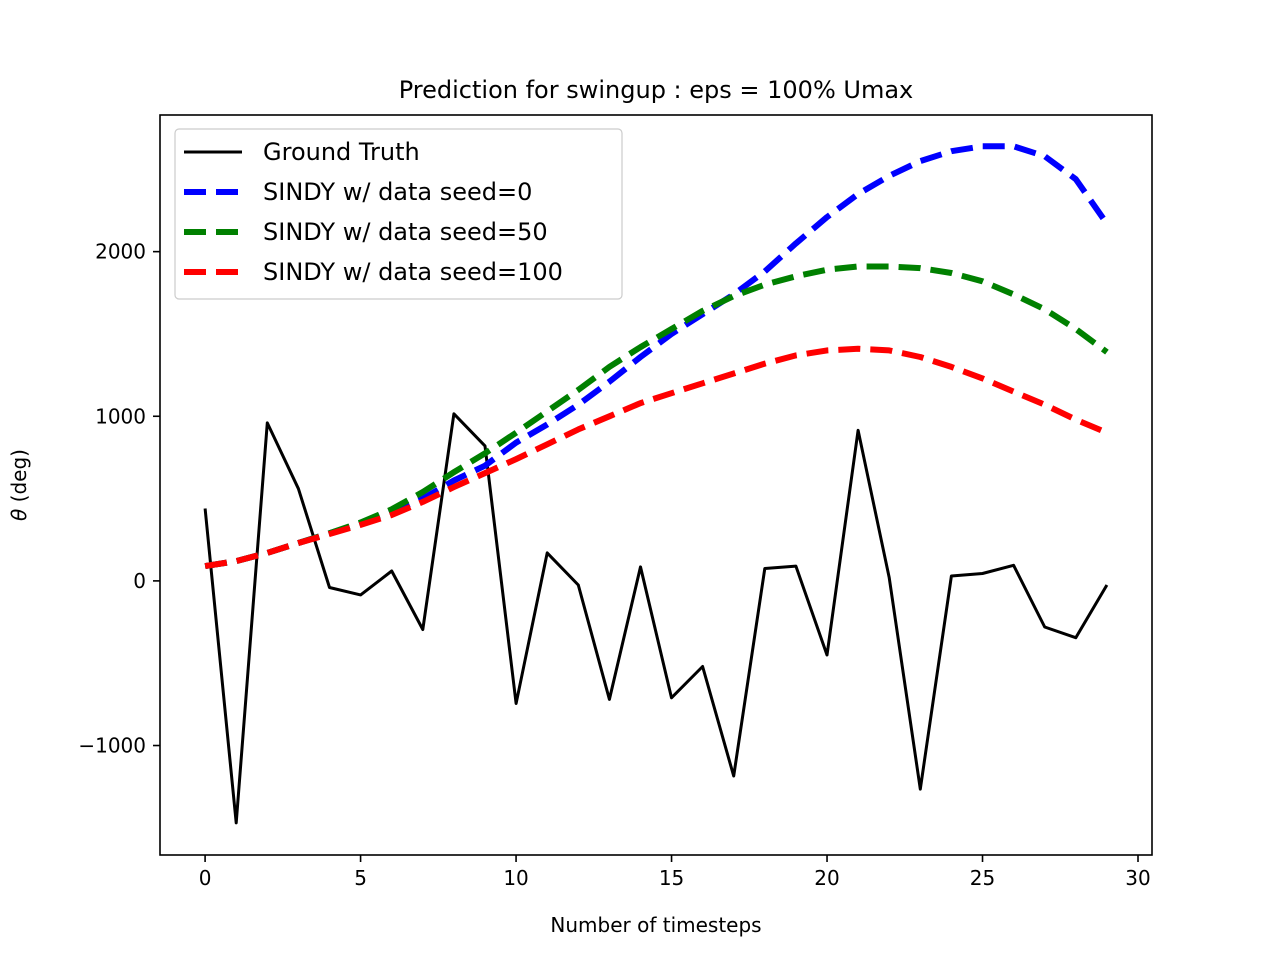 This screenshot has width=1280, height=960. Describe the element at coordinates (655, 925) in the screenshot. I see `x-axis-label: Number of timesteps` at that location.